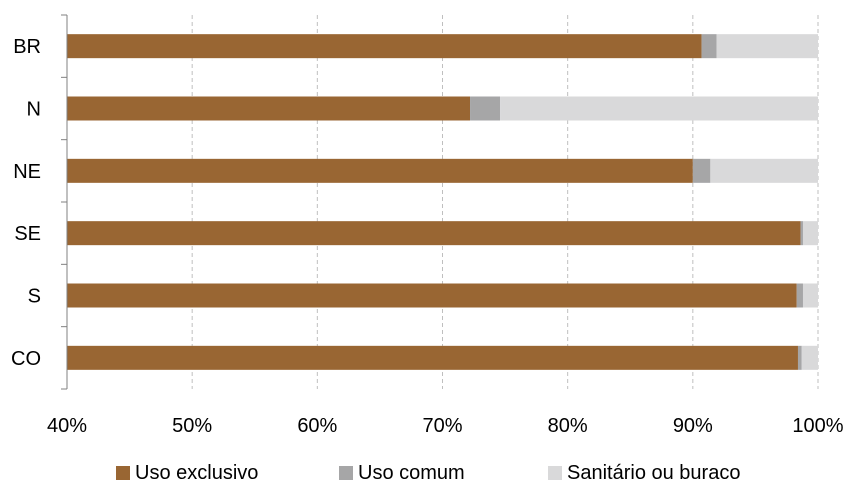 The height and width of the screenshot is (496, 851). What do you see at coordinates (411, 473) in the screenshot?
I see `legend-label-uso-comum: Uso comum` at bounding box center [411, 473].